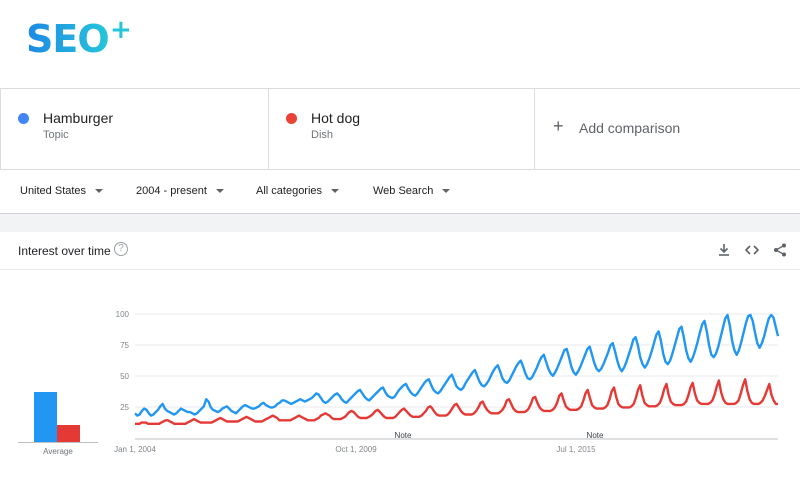  I want to click on x-tick-label: Oct 1, 2009, so click(356, 449).